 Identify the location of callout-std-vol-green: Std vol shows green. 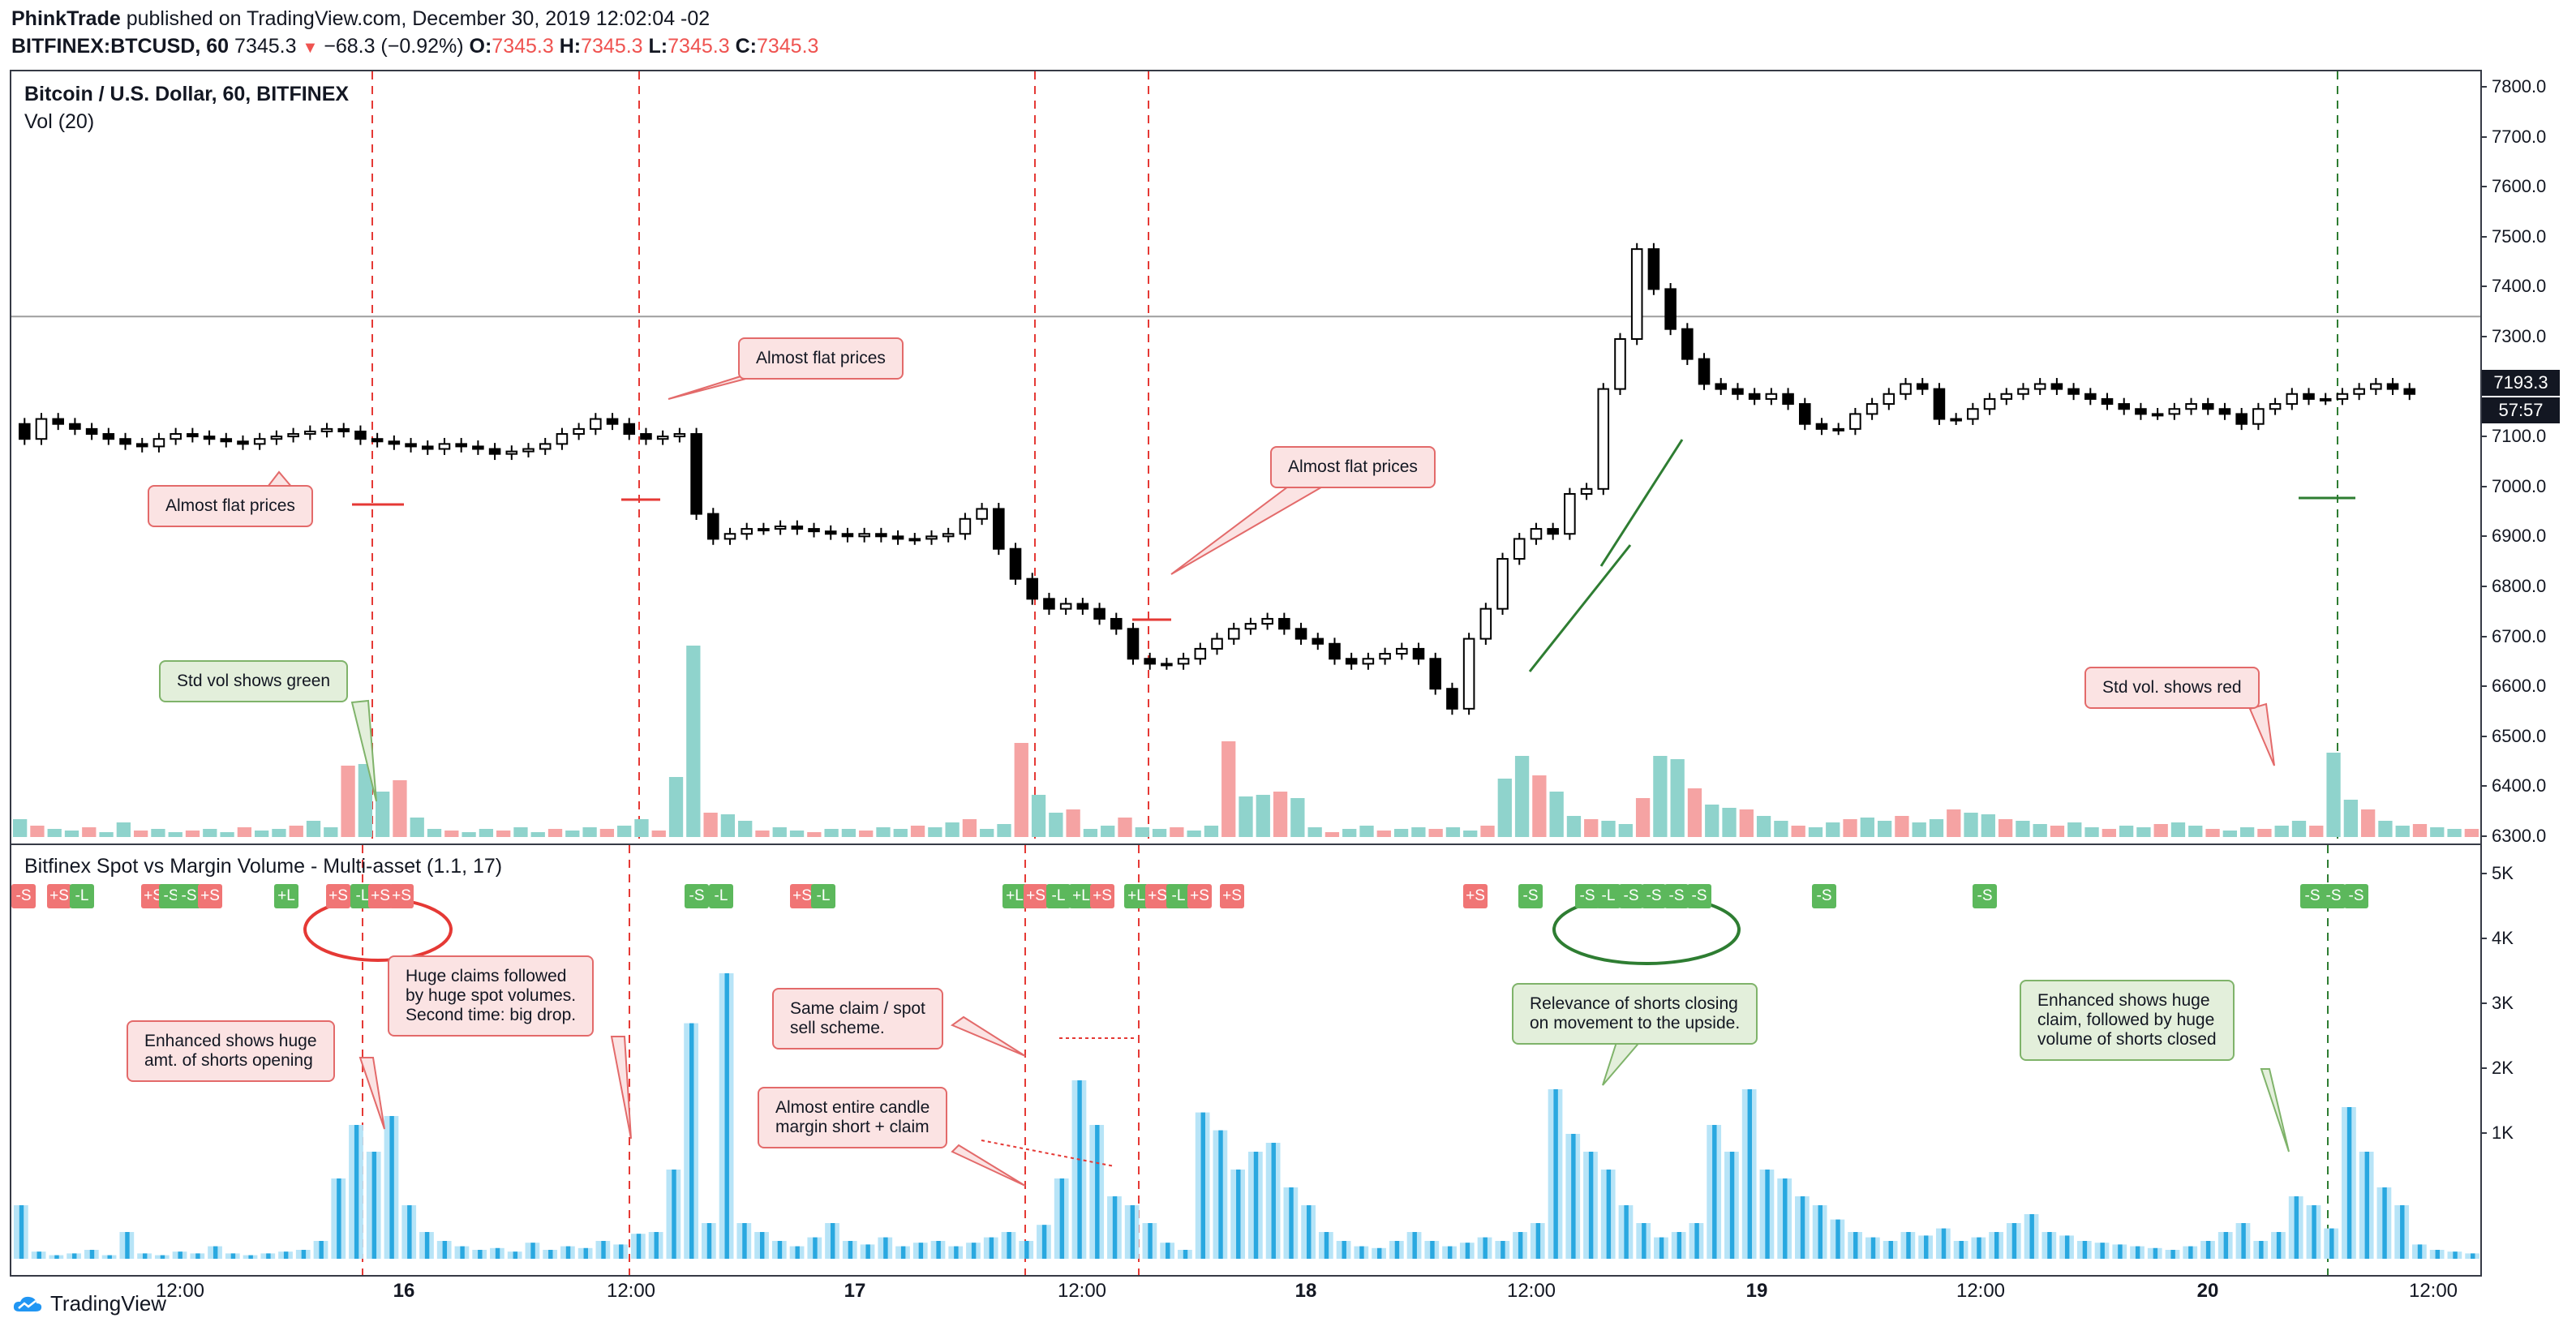
(254, 681).